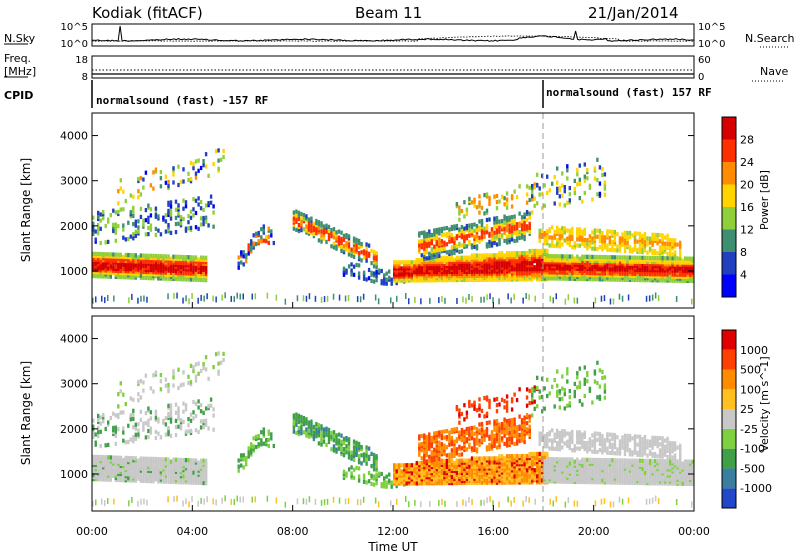 Image resolution: width=800 pixels, height=558 pixels. What do you see at coordinates (354, 478) in the screenshot?
I see `velocity-cell-2007` at bounding box center [354, 478].